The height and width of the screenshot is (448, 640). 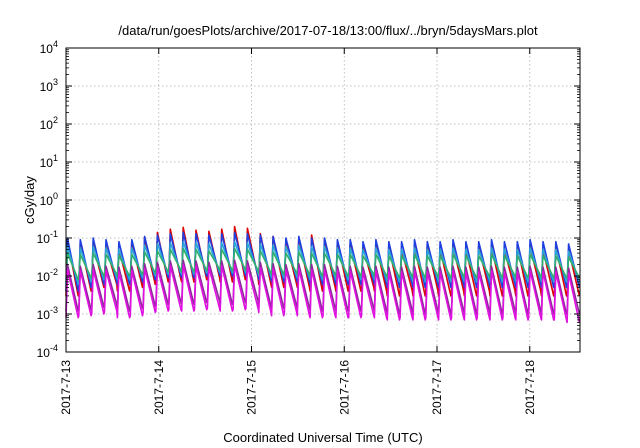 I want to click on y-tick-label: 10⁰, so click(x=49, y=199).